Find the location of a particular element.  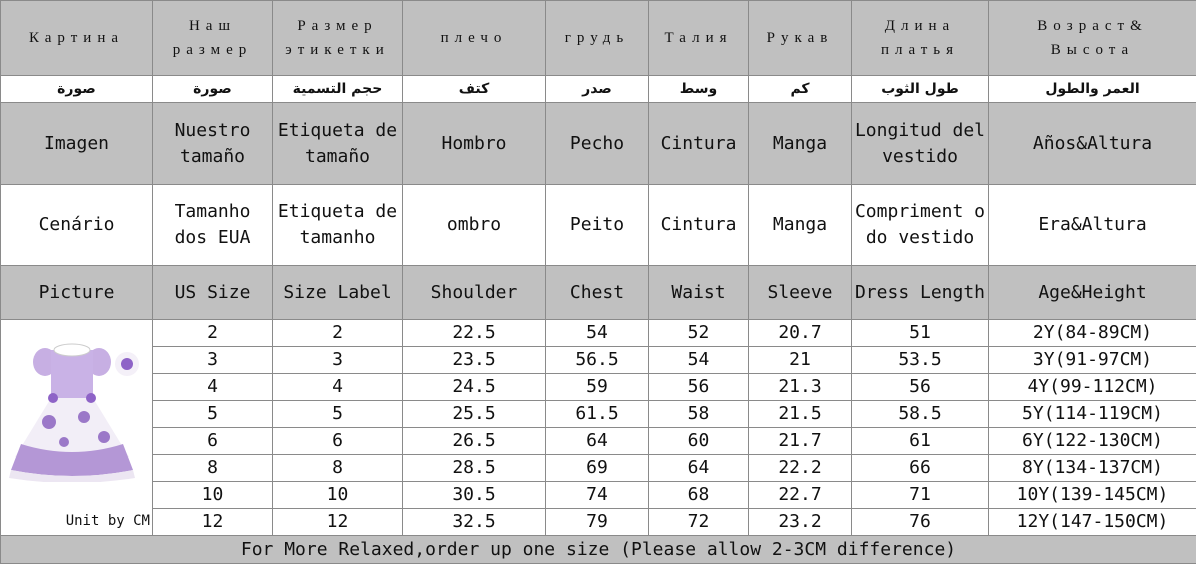

cell: 71 is located at coordinates (920, 495).